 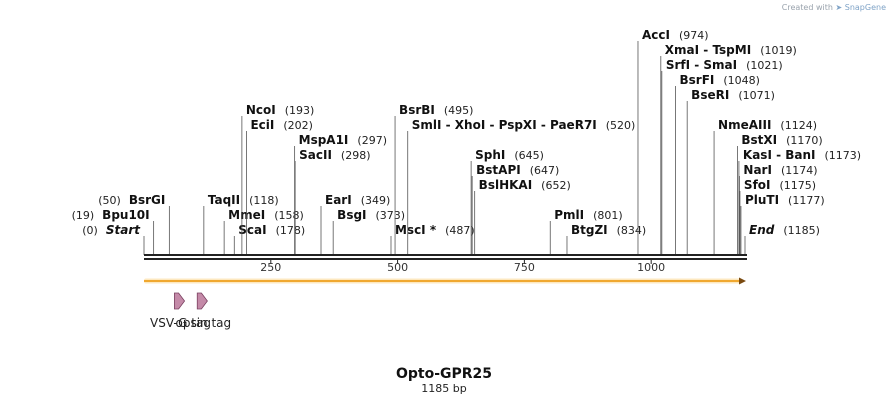 I want to click on site-name: BsrFI, so click(x=697, y=80).